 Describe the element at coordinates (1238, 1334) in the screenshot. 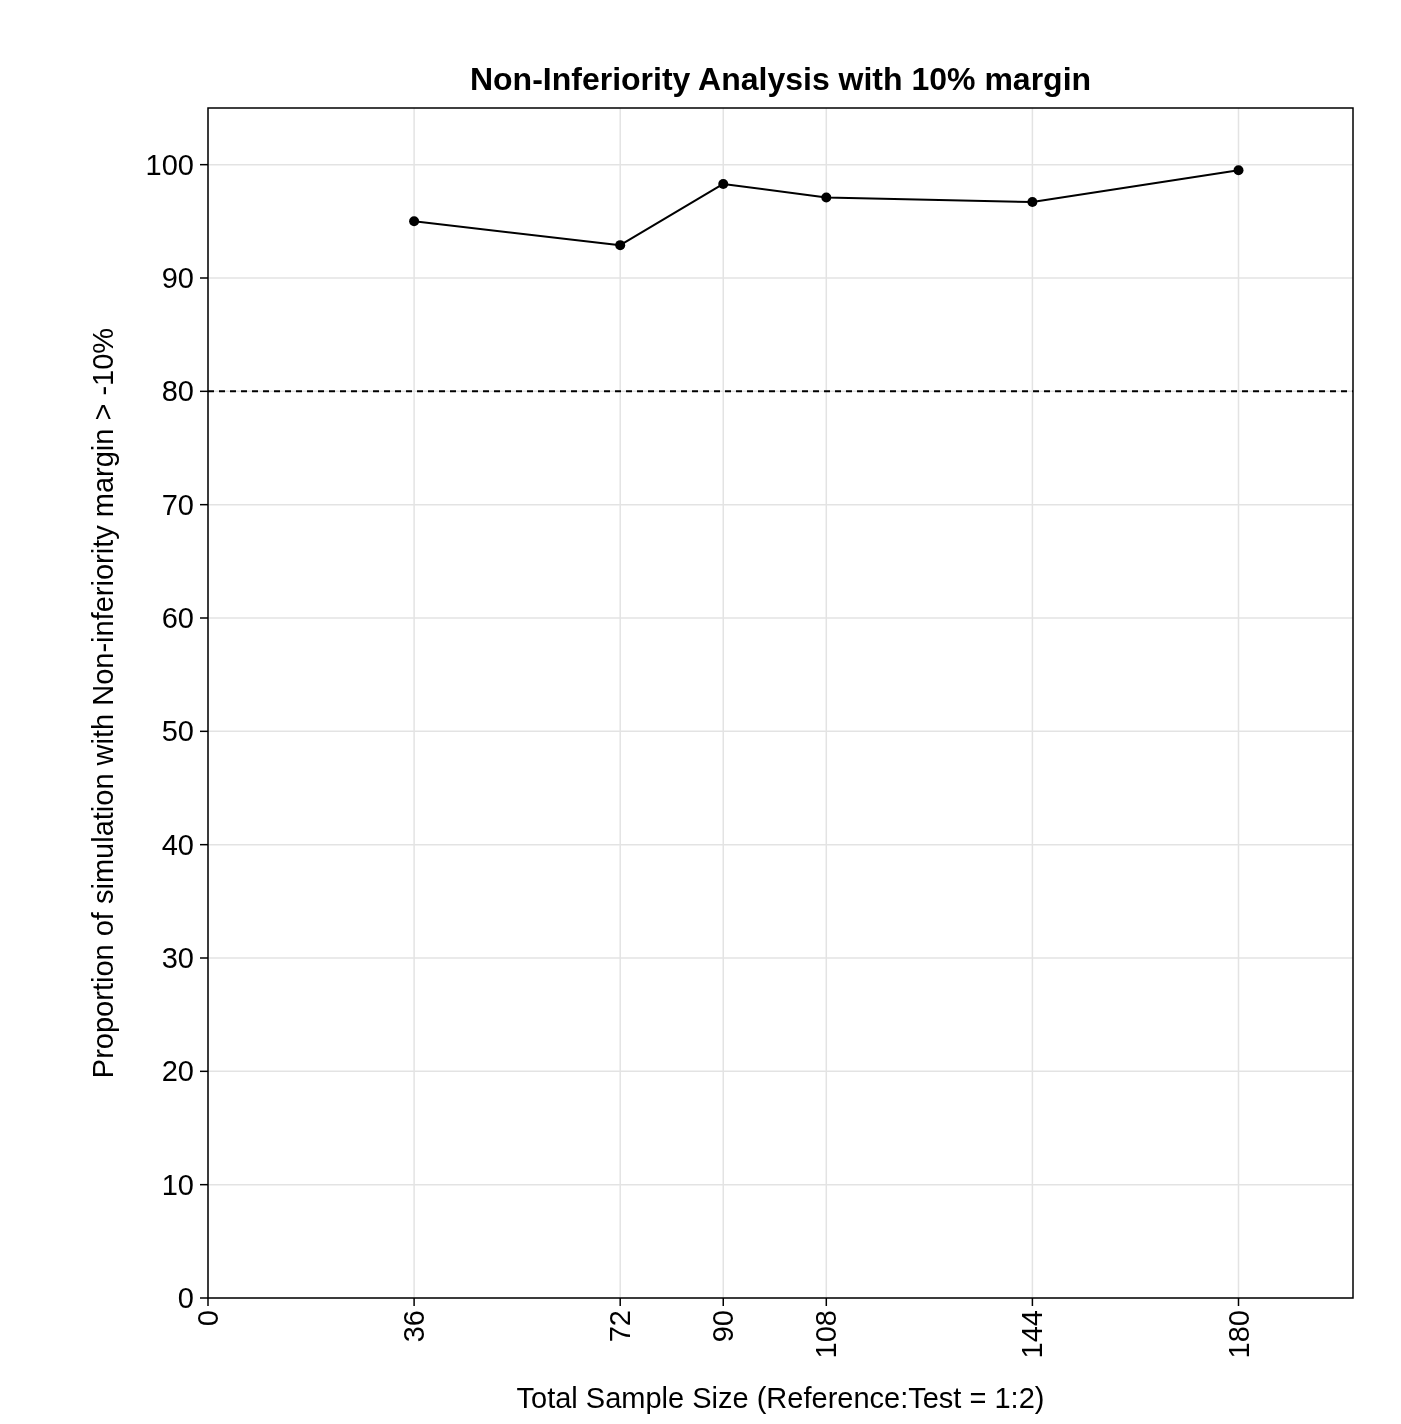

I see `x-tick-label: 180` at that location.